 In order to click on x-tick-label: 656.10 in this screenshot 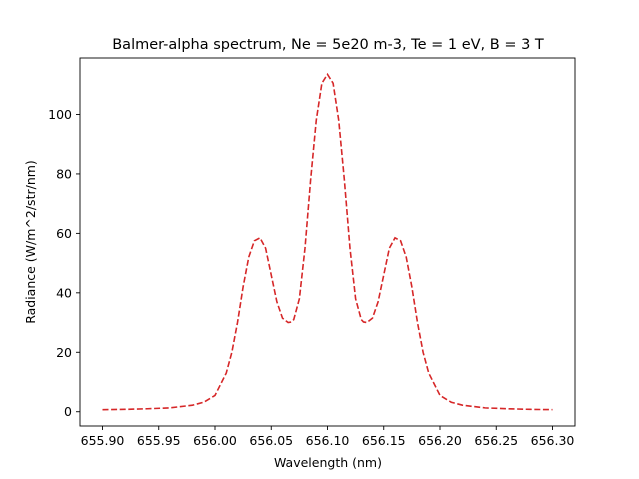, I will do `click(328, 440)`.